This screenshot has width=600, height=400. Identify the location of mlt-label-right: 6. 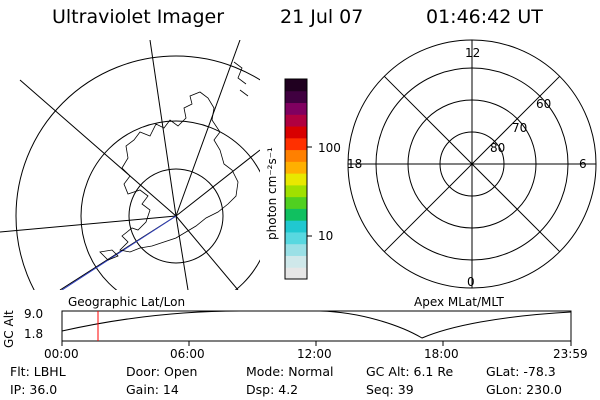
(583, 164).